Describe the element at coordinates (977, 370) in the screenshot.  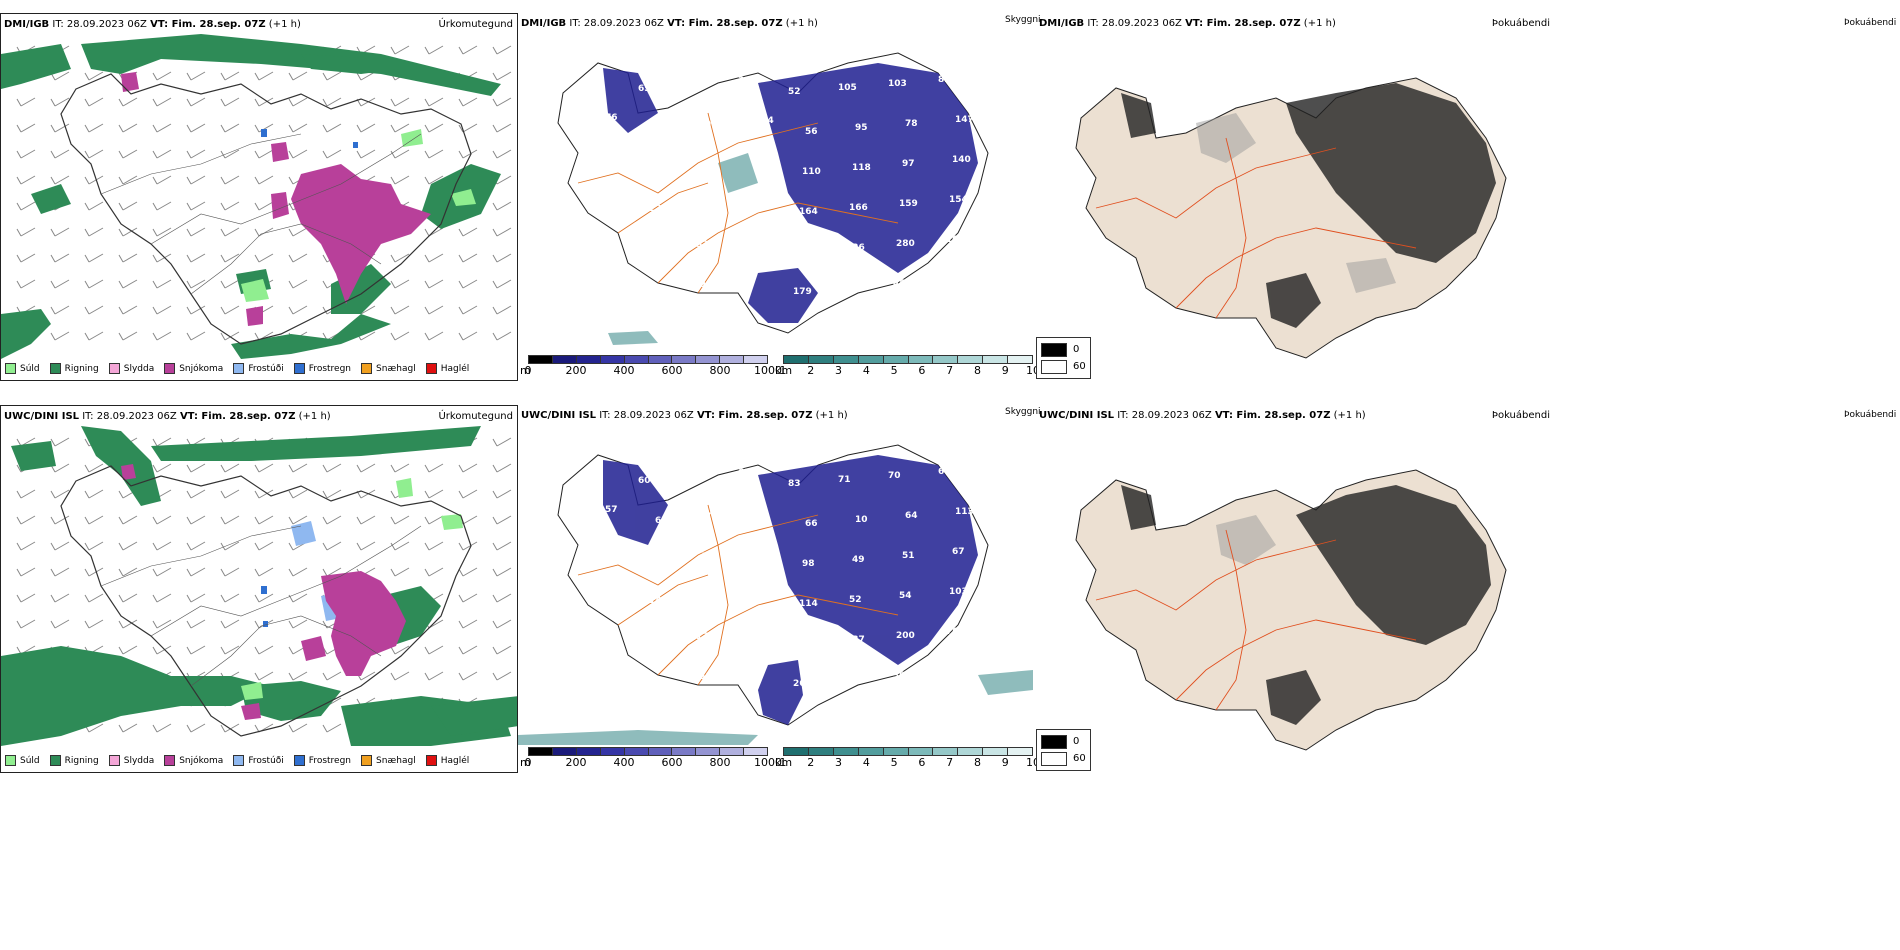
I see `colorbar-tick: 8` at that location.